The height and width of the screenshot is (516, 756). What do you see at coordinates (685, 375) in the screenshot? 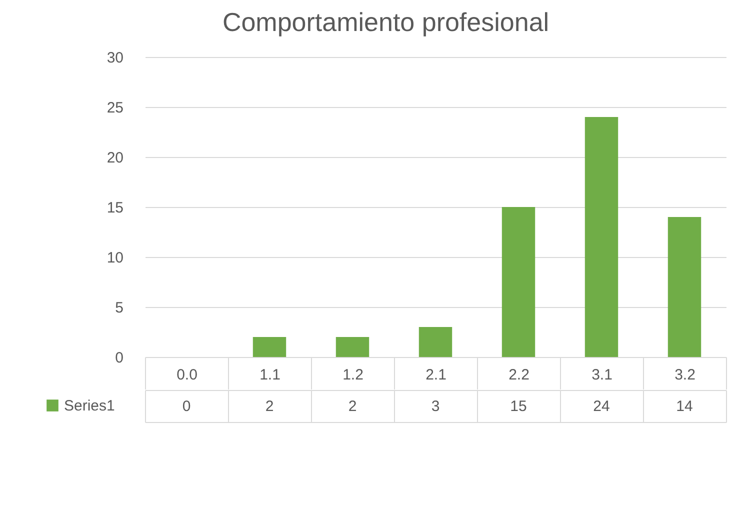
I see `x-tick-label: 3.2` at bounding box center [685, 375].